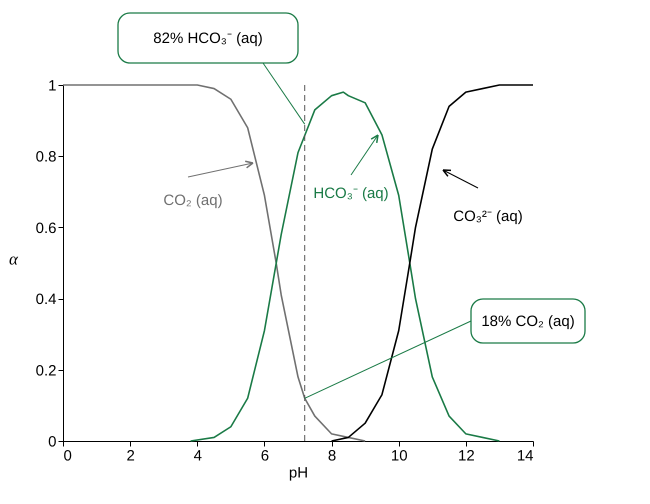  I want to click on y-tick-label: 1, so click(52, 86).